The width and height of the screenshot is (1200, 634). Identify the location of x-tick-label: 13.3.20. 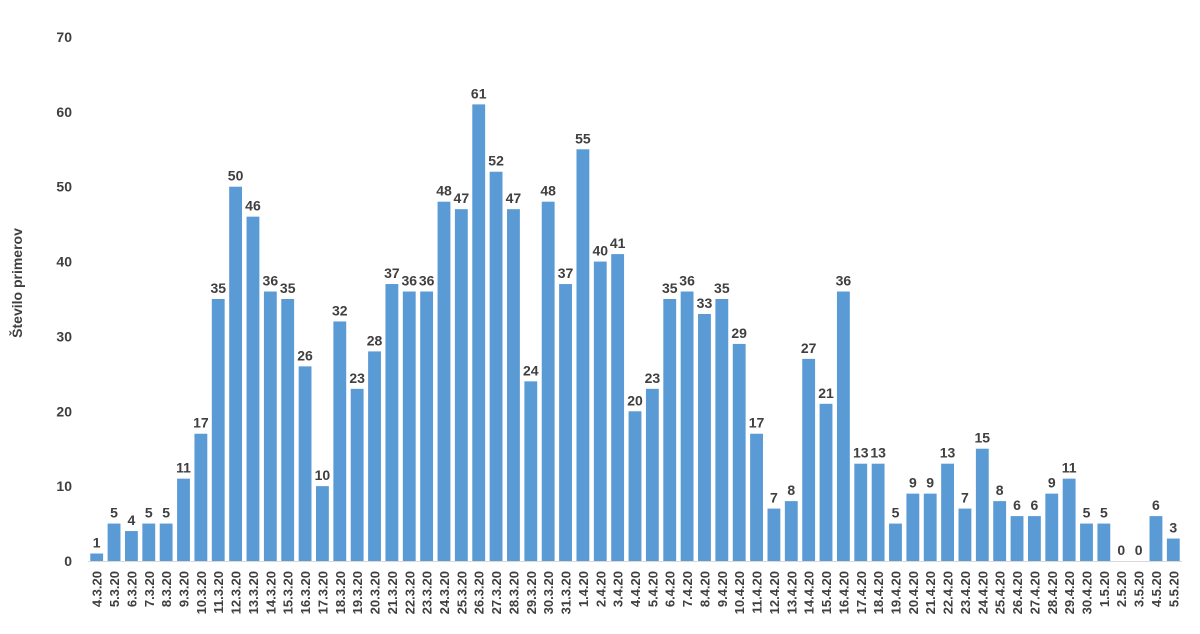
(253, 592).